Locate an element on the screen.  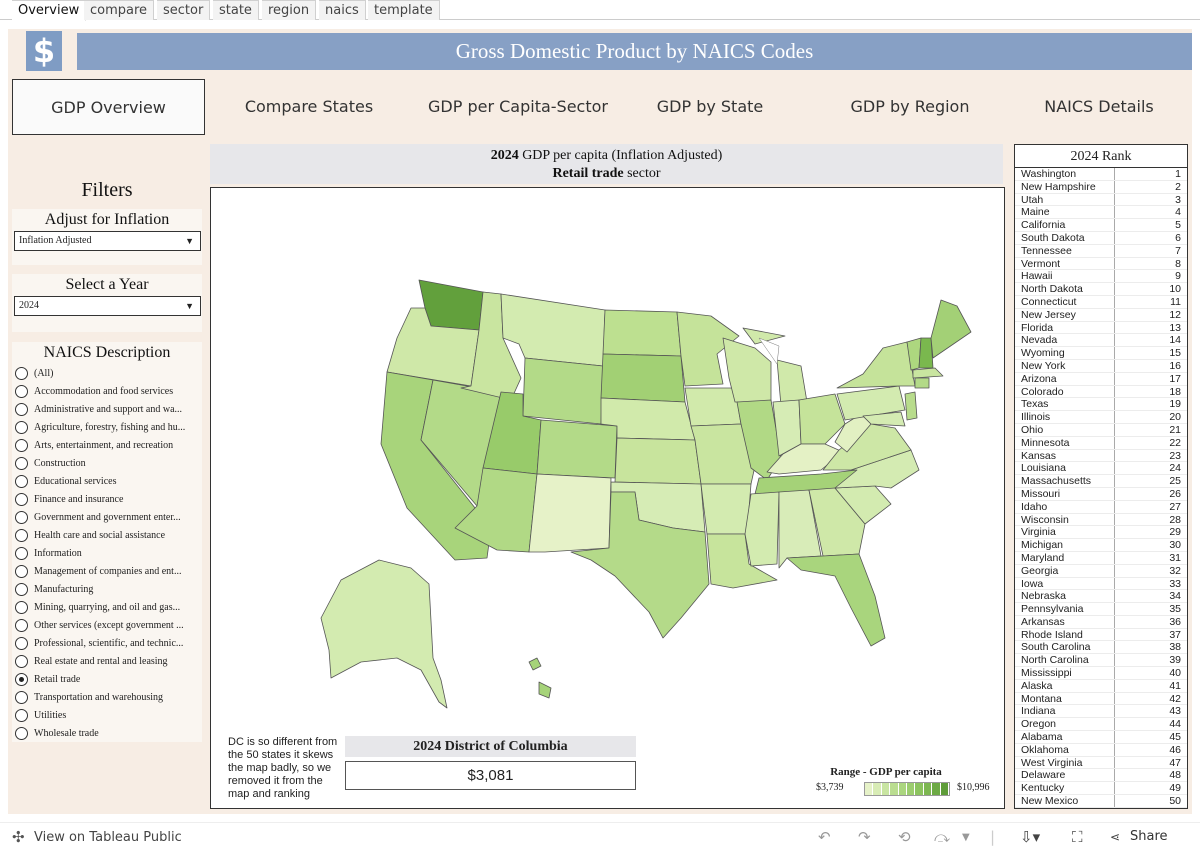
naics-option: Retail trade is located at coordinates (107, 679).